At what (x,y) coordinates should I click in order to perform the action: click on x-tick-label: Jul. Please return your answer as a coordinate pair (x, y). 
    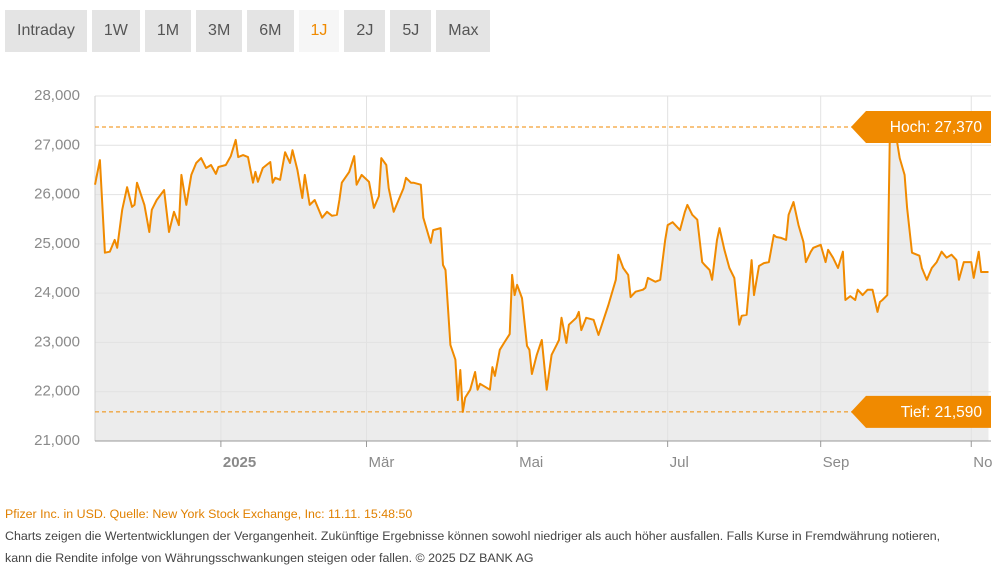
    Looking at the image, I should click on (679, 462).